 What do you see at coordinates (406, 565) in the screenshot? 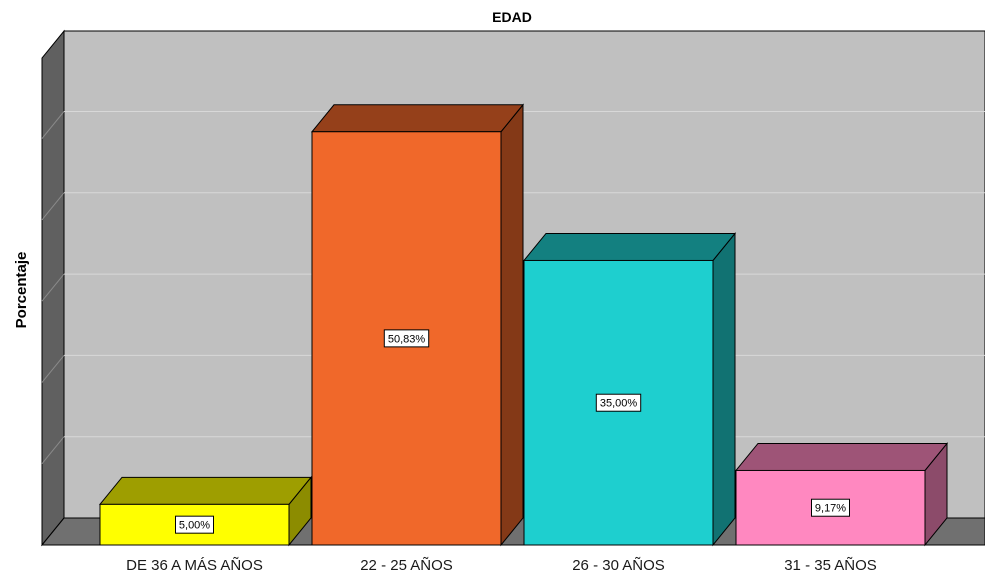
I see `x-tick-label: 22 - 25 AÑOS` at bounding box center [406, 565].